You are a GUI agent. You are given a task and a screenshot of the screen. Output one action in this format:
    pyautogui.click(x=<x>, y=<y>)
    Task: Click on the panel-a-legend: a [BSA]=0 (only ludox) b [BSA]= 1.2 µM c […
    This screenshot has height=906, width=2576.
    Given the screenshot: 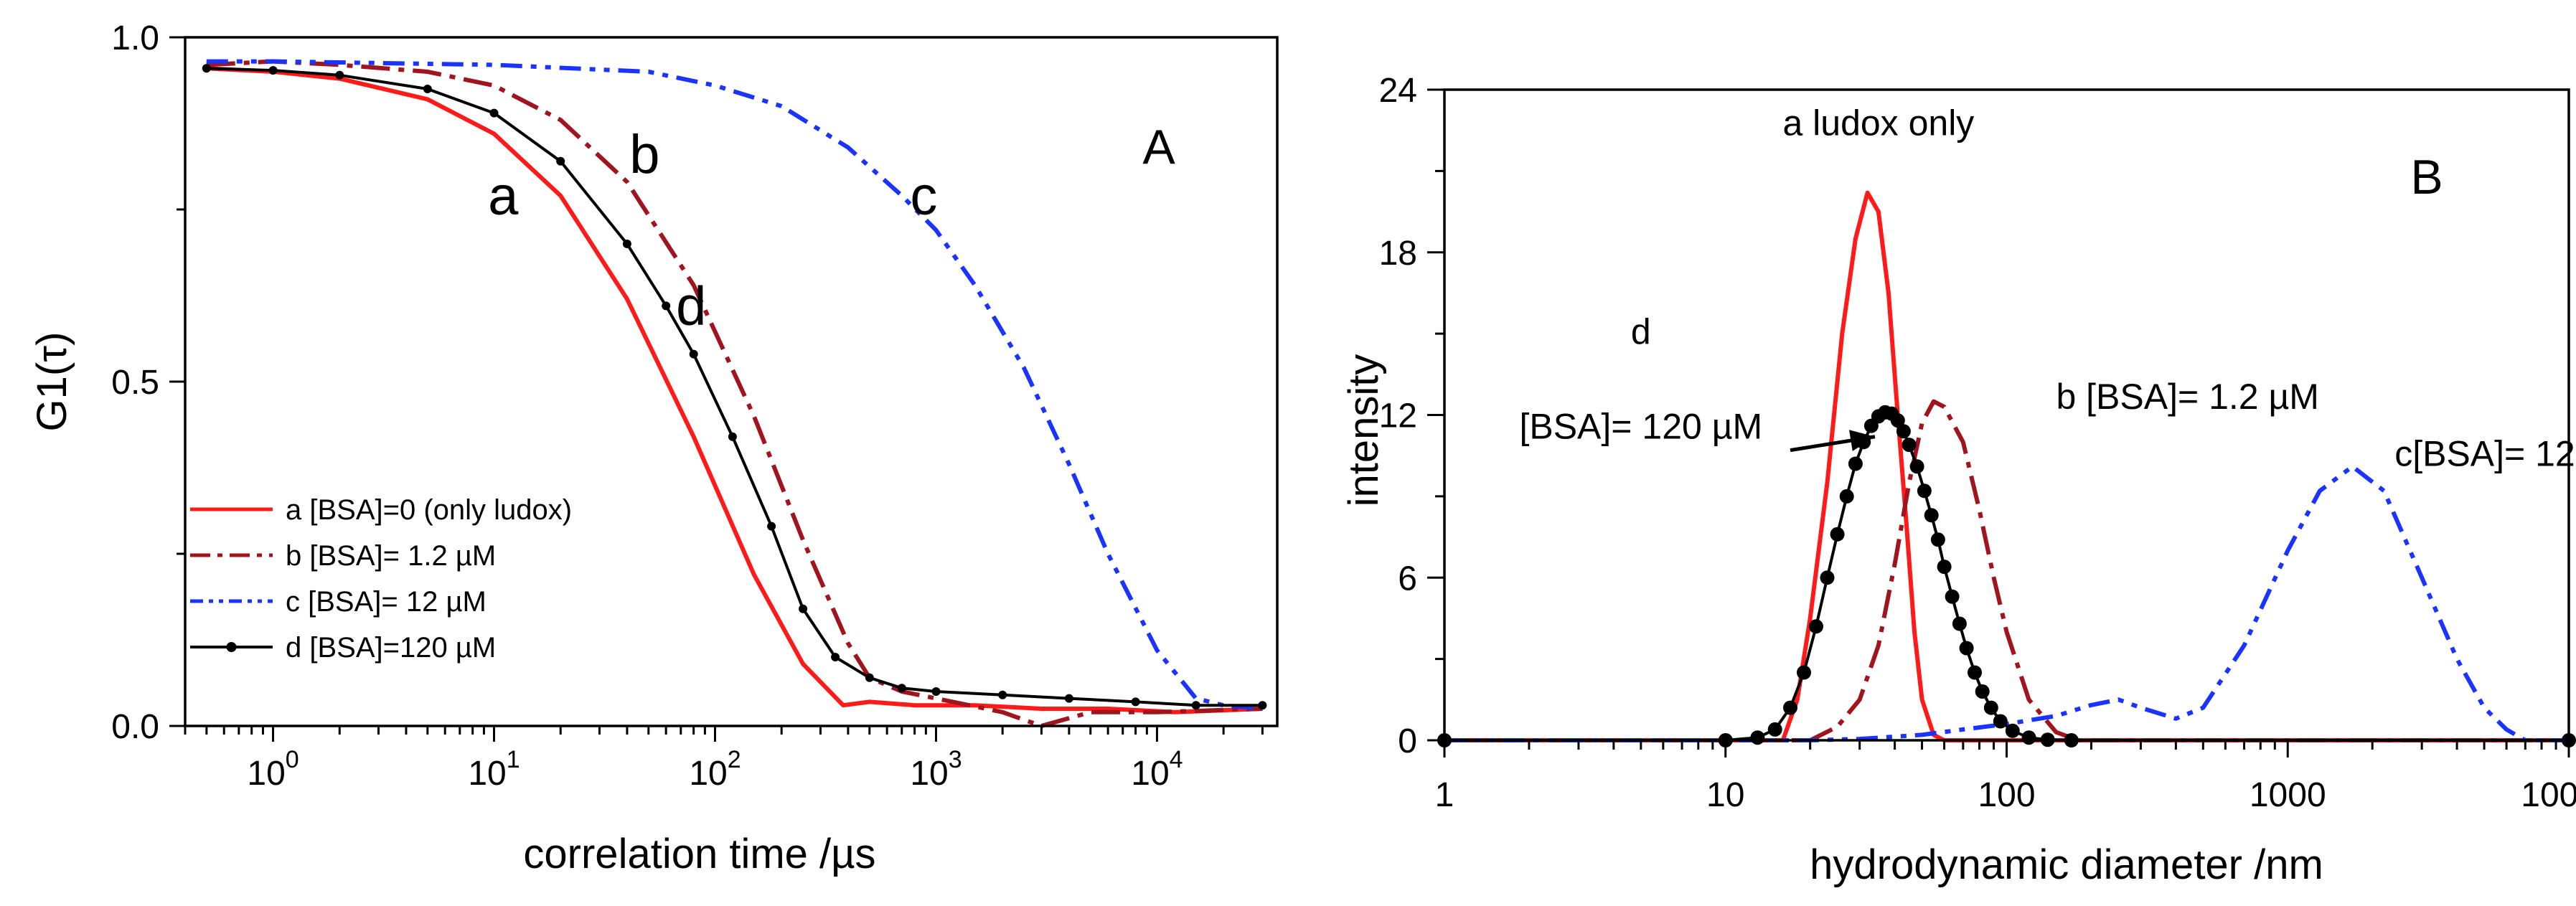 What is the action you would take?
    pyautogui.click(x=381, y=579)
    